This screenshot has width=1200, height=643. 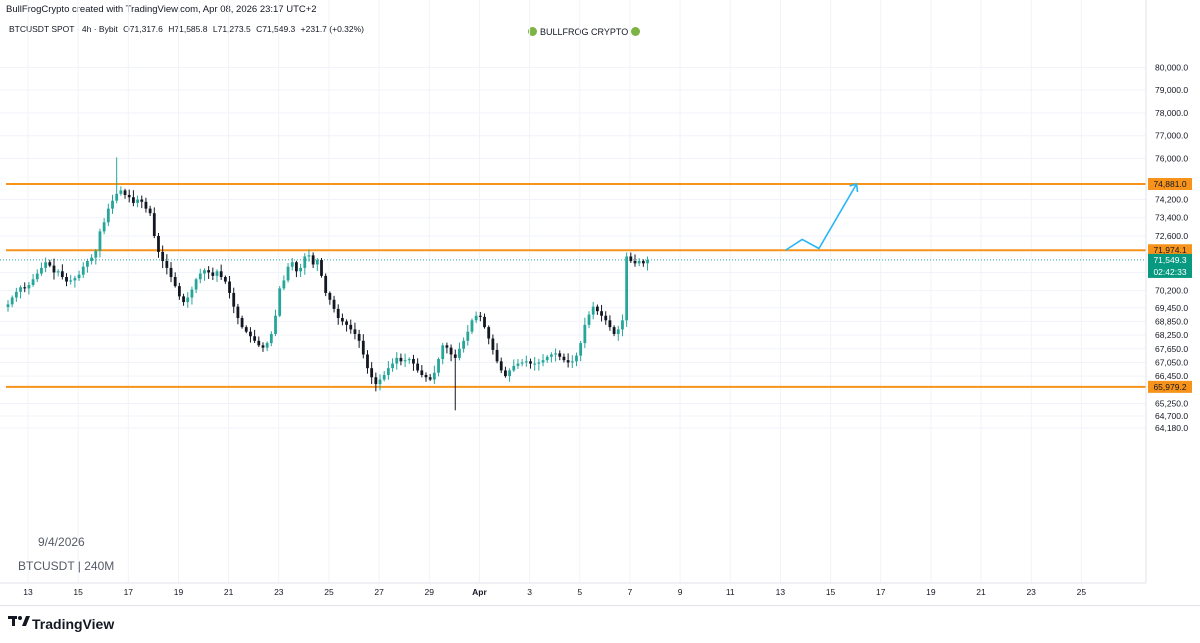 I want to click on time-tick-label: 29, so click(x=430, y=592).